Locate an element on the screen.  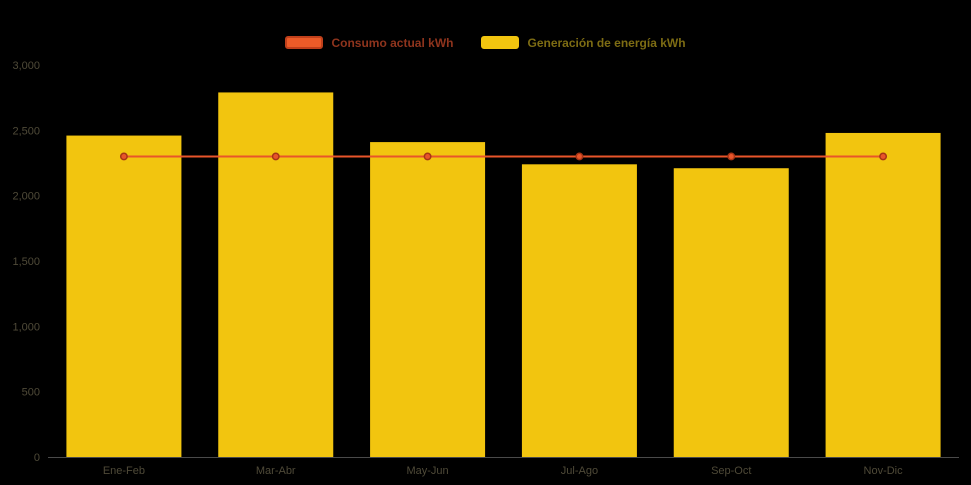
consumption-point-nov-dic is located at coordinates (883, 156).